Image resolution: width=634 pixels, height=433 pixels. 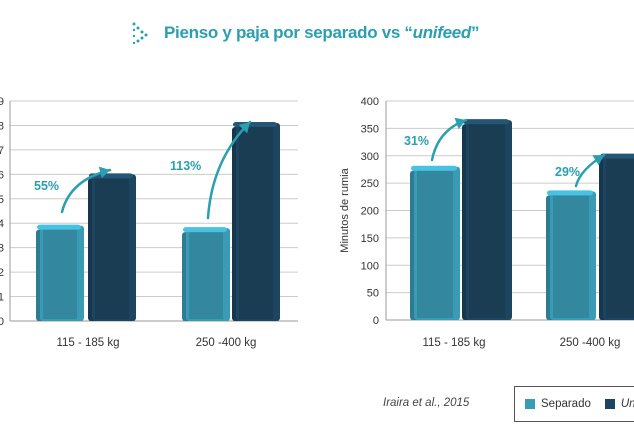 What do you see at coordinates (2, 175) in the screenshot?
I see `y-tick-label: 6` at bounding box center [2, 175].